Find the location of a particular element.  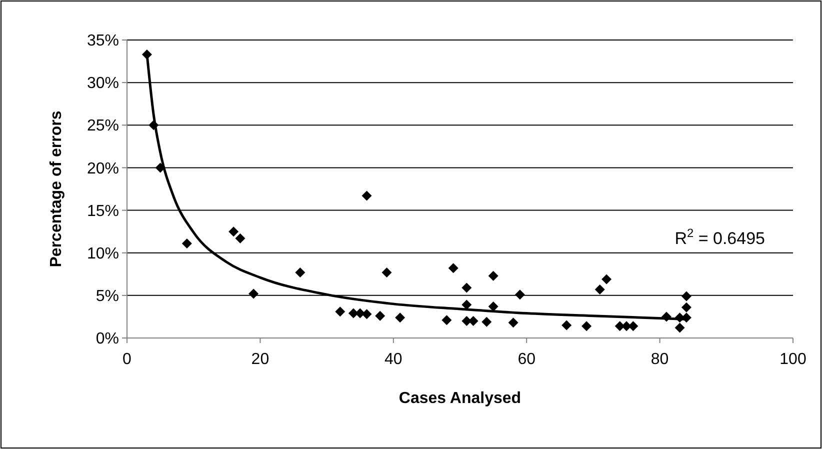

y-tick-label: 35% is located at coordinates (102, 41).